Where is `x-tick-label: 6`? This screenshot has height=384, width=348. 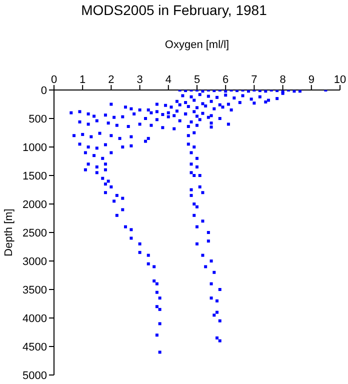
x-tick-label: 6 is located at coordinates (225, 80).